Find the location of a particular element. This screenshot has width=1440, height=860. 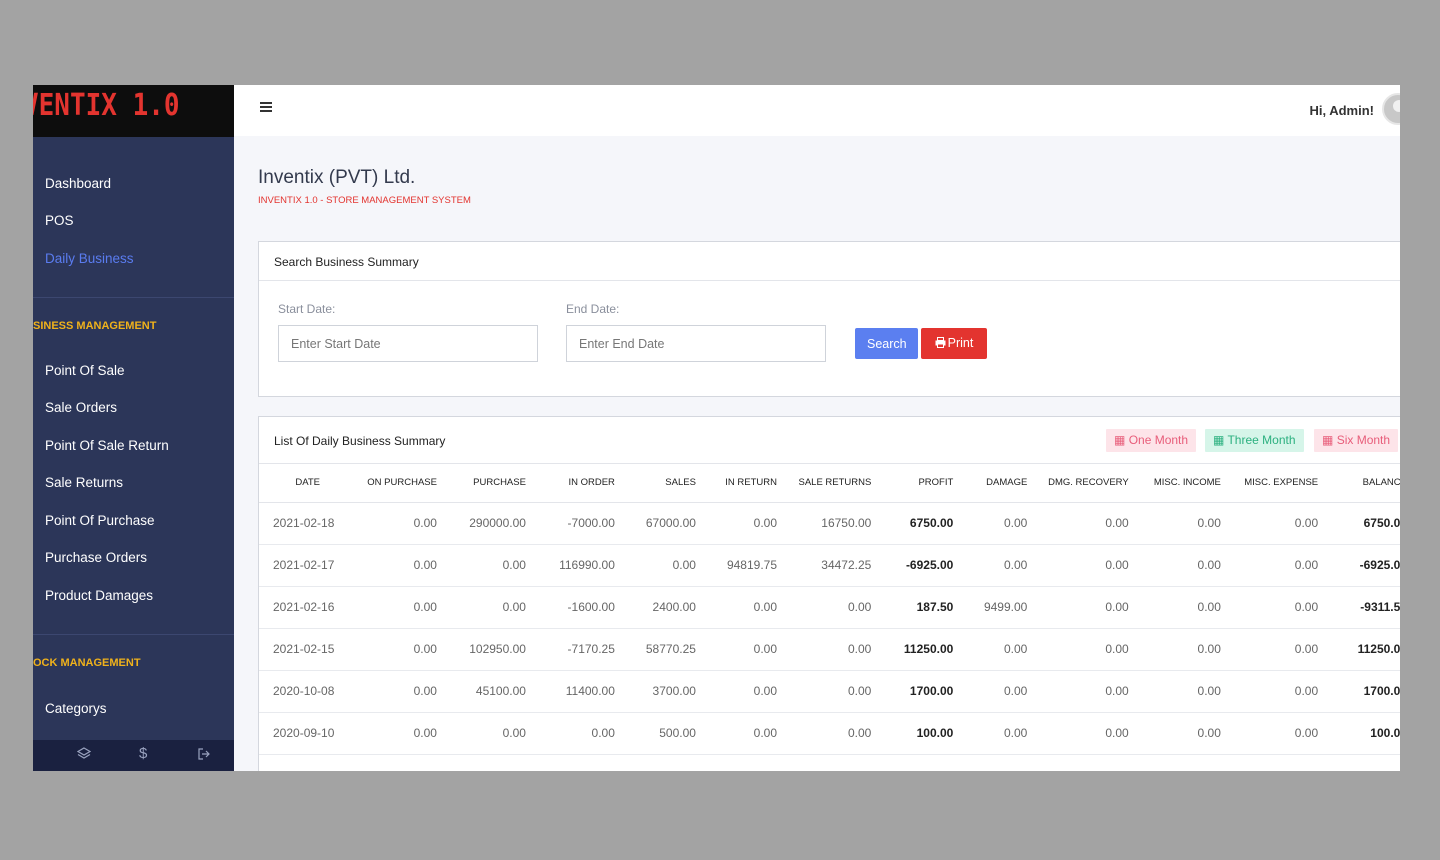

sidebar-item-product-damages: Product Damages is located at coordinates (99, 595).